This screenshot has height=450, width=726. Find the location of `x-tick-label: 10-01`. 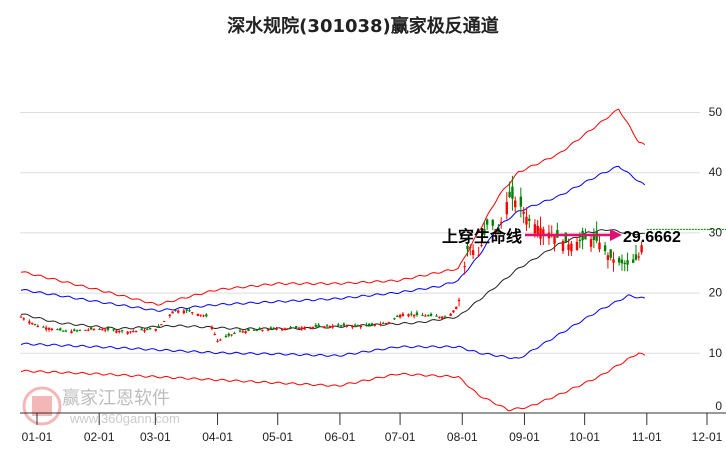

x-tick-label: 10-01 is located at coordinates (584, 437).